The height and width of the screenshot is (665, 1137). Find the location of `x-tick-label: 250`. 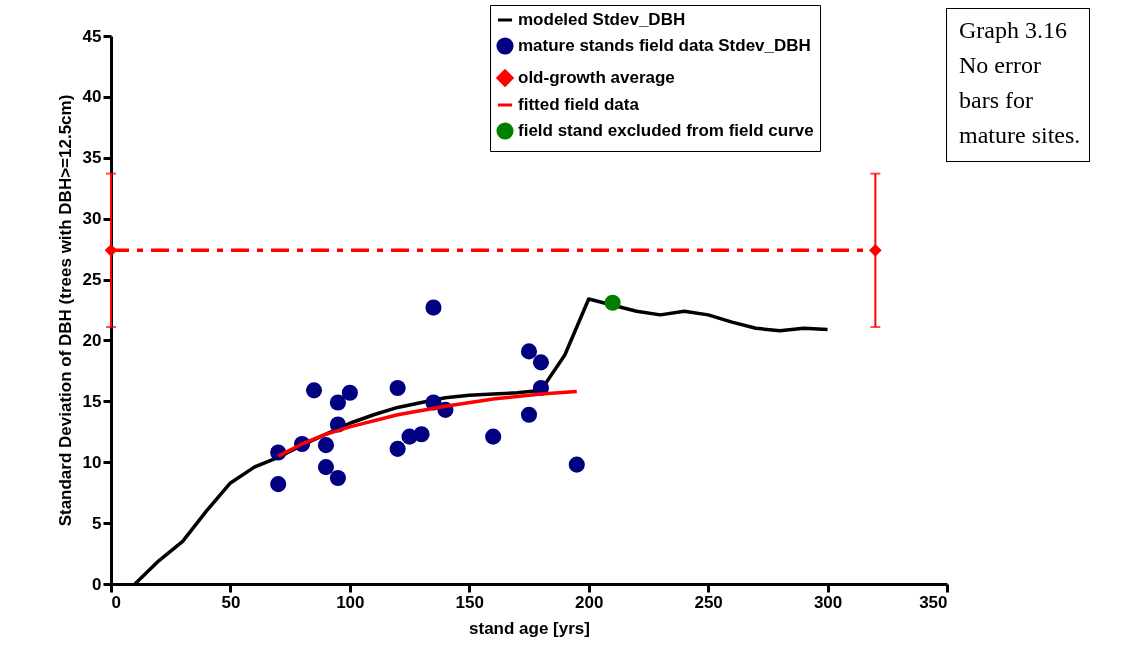

x-tick-label: 250 is located at coordinates (708, 602).